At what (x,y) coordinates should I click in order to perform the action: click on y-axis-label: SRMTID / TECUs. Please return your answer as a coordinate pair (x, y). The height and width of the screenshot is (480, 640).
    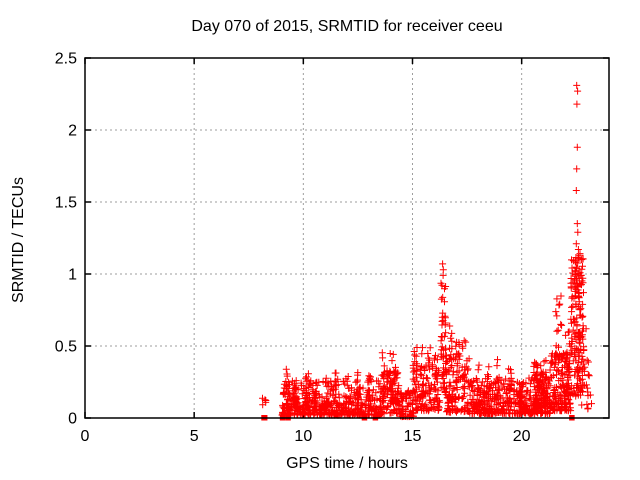
    Looking at the image, I should click on (18, 240).